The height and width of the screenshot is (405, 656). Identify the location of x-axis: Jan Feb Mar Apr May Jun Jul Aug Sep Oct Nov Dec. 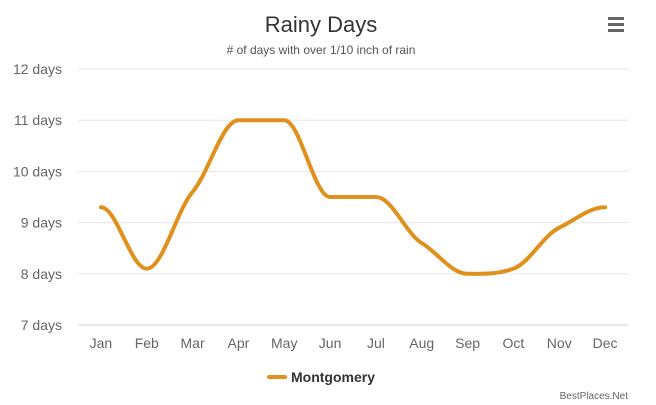
(353, 337).